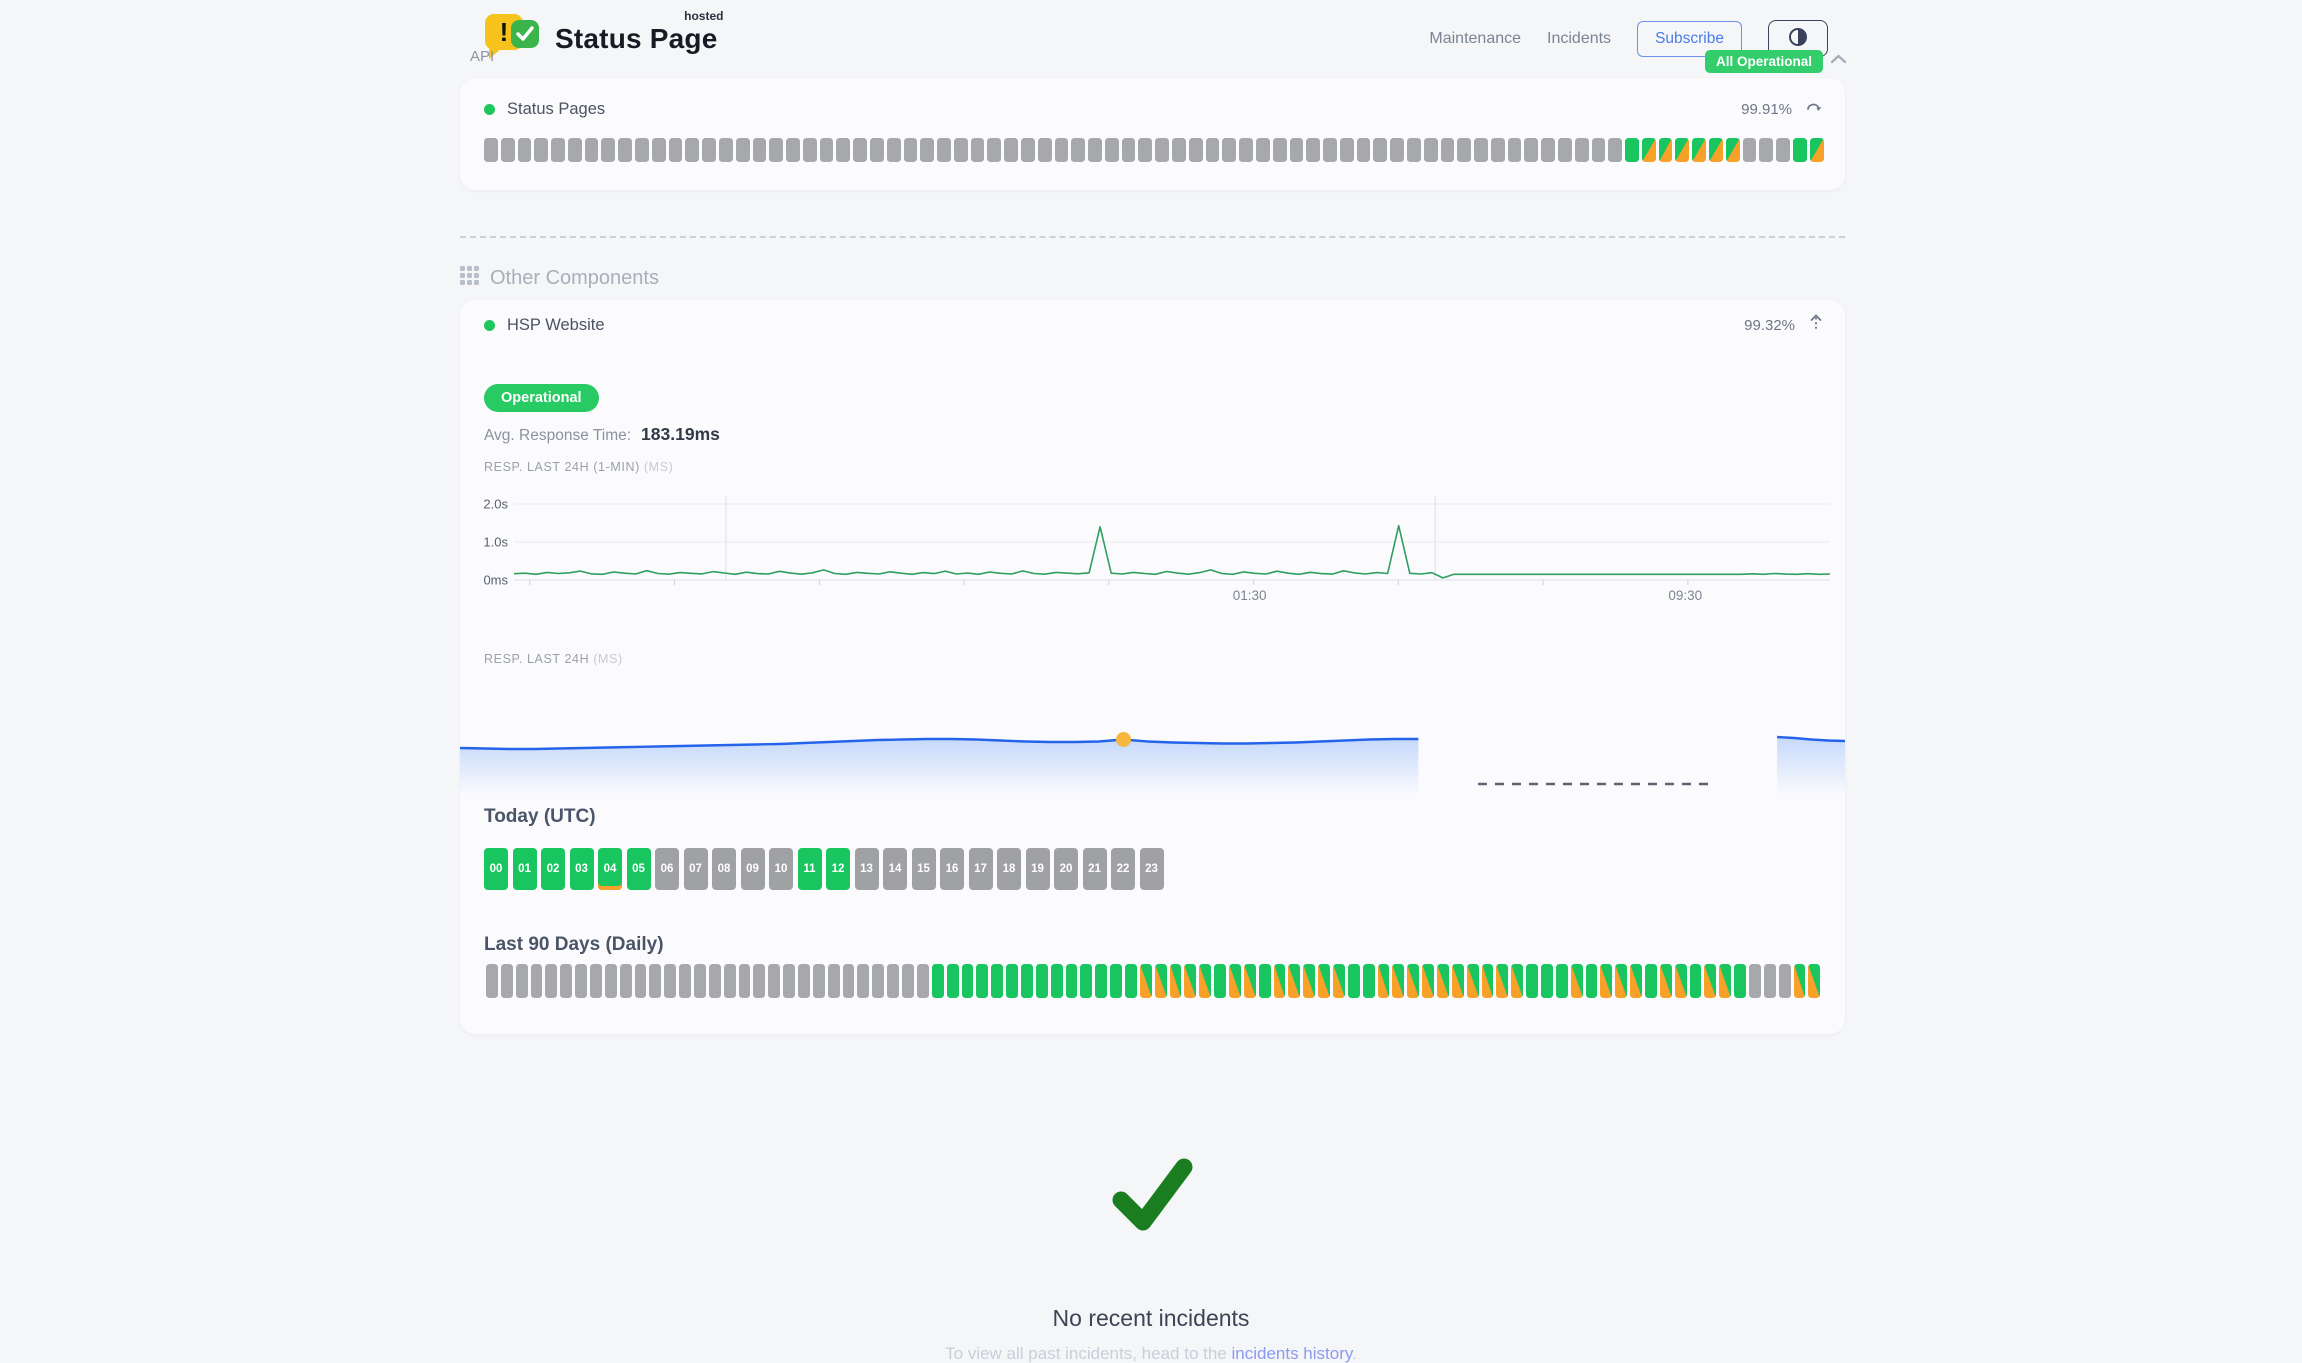  Describe the element at coordinates (553, 869) in the screenshot. I see `hour-block: 02` at that location.